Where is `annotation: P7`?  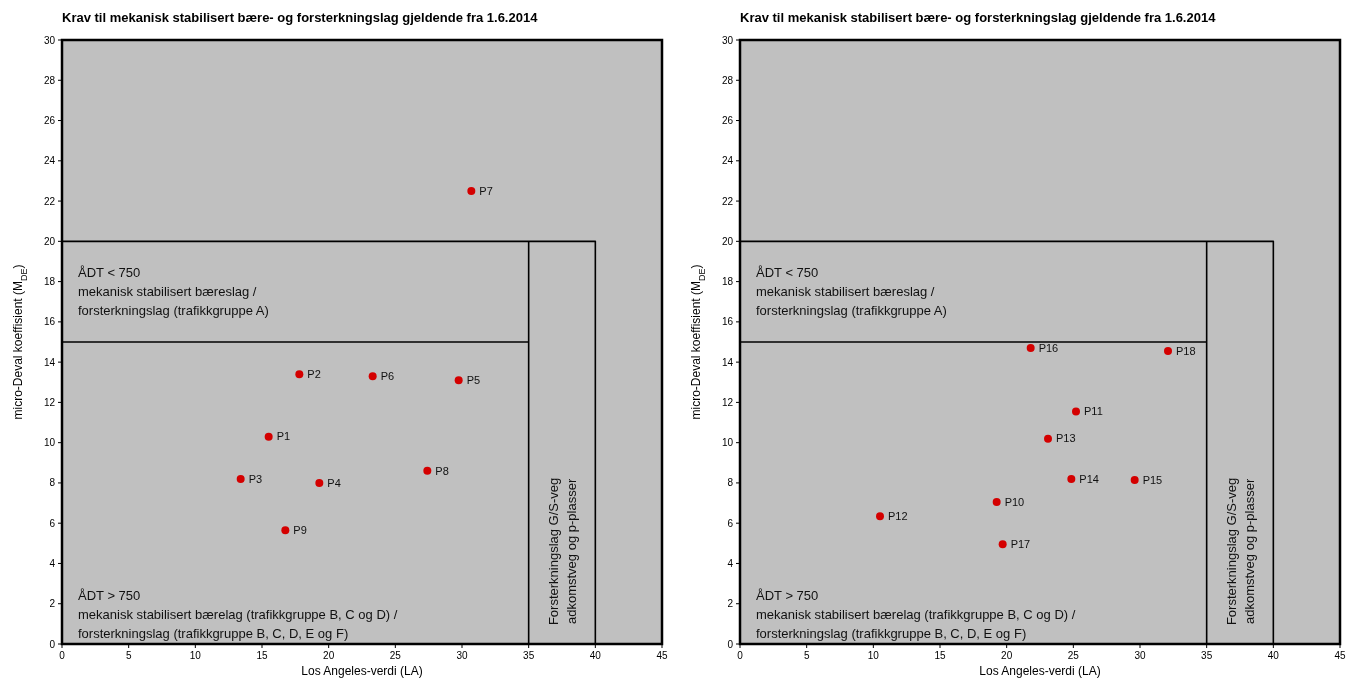 annotation: P7 is located at coordinates (486, 190).